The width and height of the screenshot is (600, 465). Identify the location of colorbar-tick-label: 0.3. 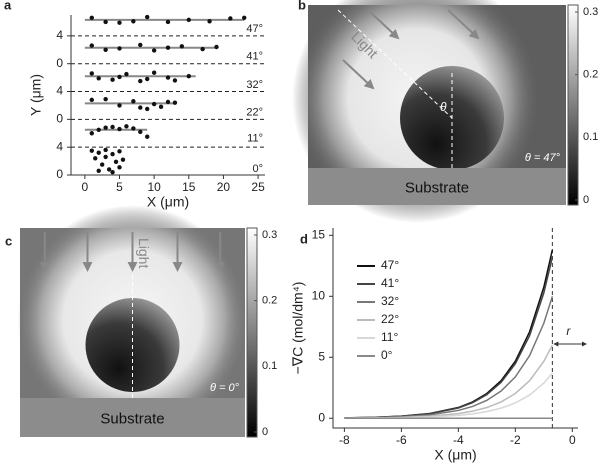
(590, 12).